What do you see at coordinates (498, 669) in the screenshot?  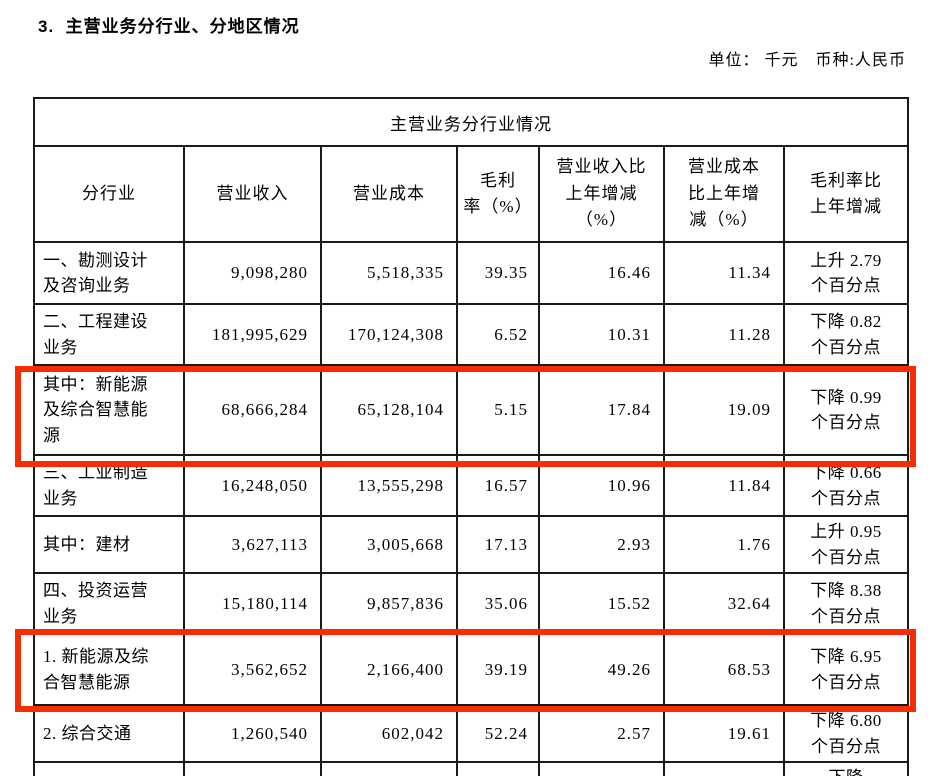 I see `gross-margin-cell: 39.19` at bounding box center [498, 669].